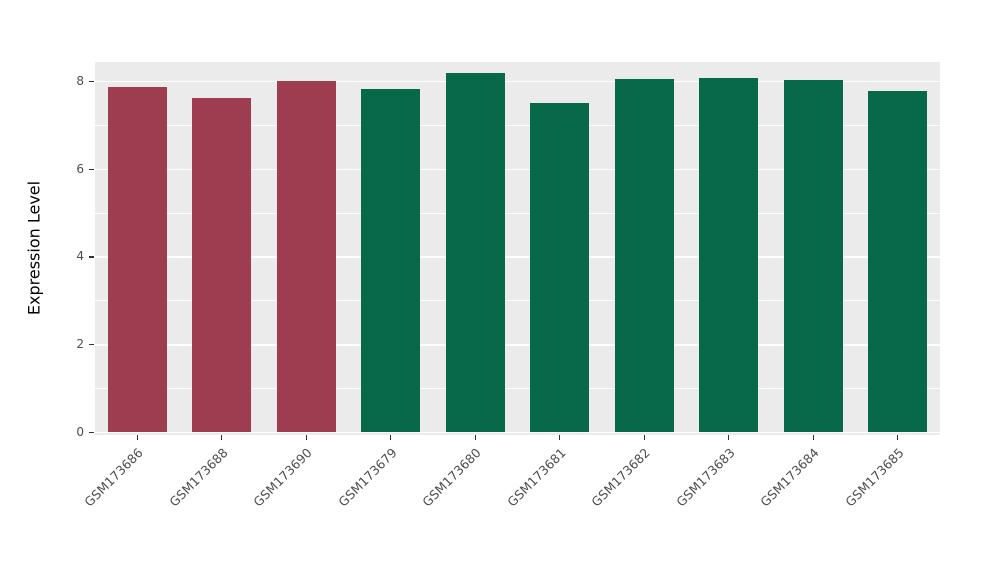 This screenshot has width=1000, height=580. What do you see at coordinates (475, 252) in the screenshot?
I see `bar-GSM173680` at bounding box center [475, 252].